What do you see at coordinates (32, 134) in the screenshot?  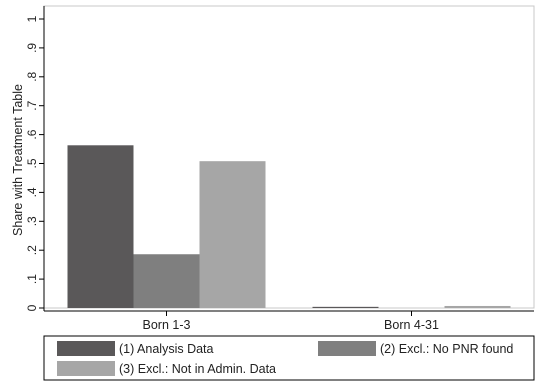 I see `y-tick-label: .6` at bounding box center [32, 134].